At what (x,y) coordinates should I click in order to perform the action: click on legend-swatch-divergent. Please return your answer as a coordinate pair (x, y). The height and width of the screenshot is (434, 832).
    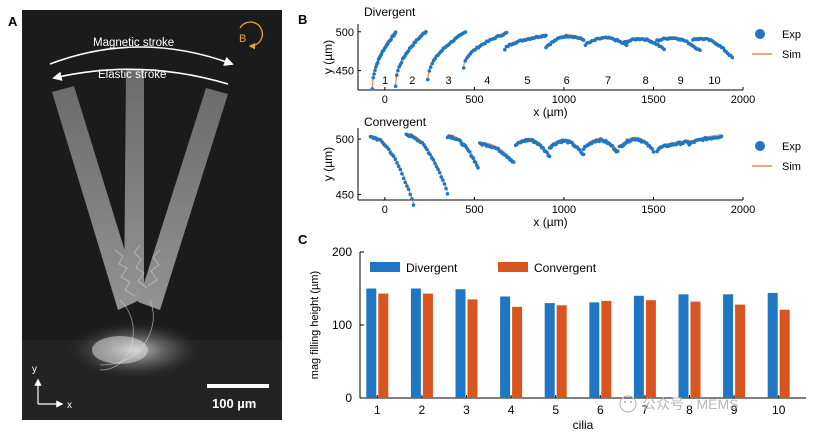
    Looking at the image, I should click on (385, 267).